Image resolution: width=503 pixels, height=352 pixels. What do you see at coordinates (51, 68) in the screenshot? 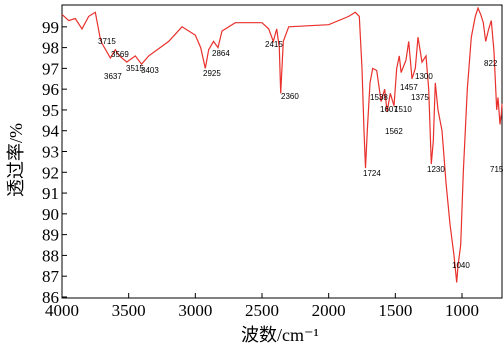
I see `y-tick-label: 97` at bounding box center [51, 68].